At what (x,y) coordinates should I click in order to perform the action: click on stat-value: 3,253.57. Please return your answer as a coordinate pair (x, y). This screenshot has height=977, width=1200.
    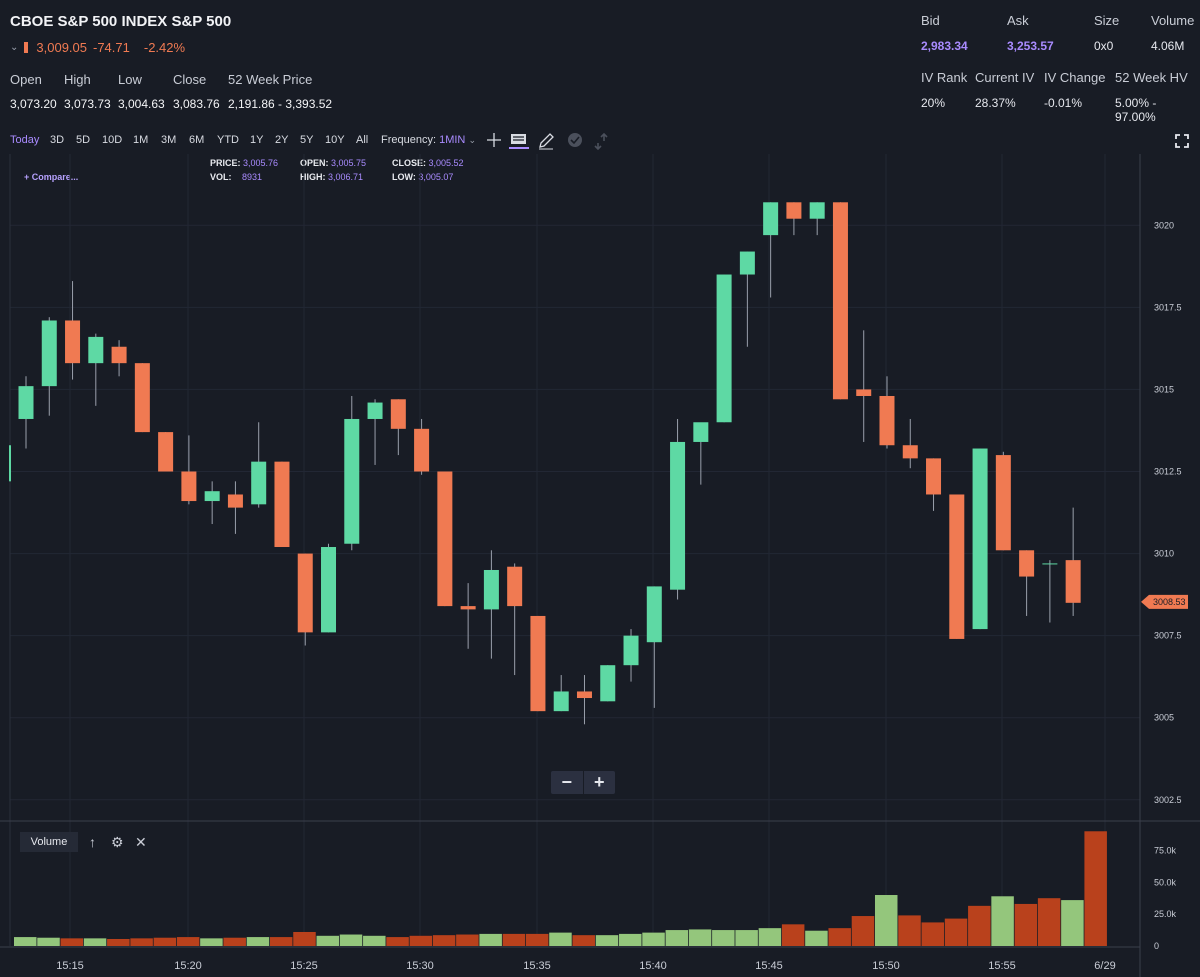
    Looking at the image, I should click on (1030, 46).